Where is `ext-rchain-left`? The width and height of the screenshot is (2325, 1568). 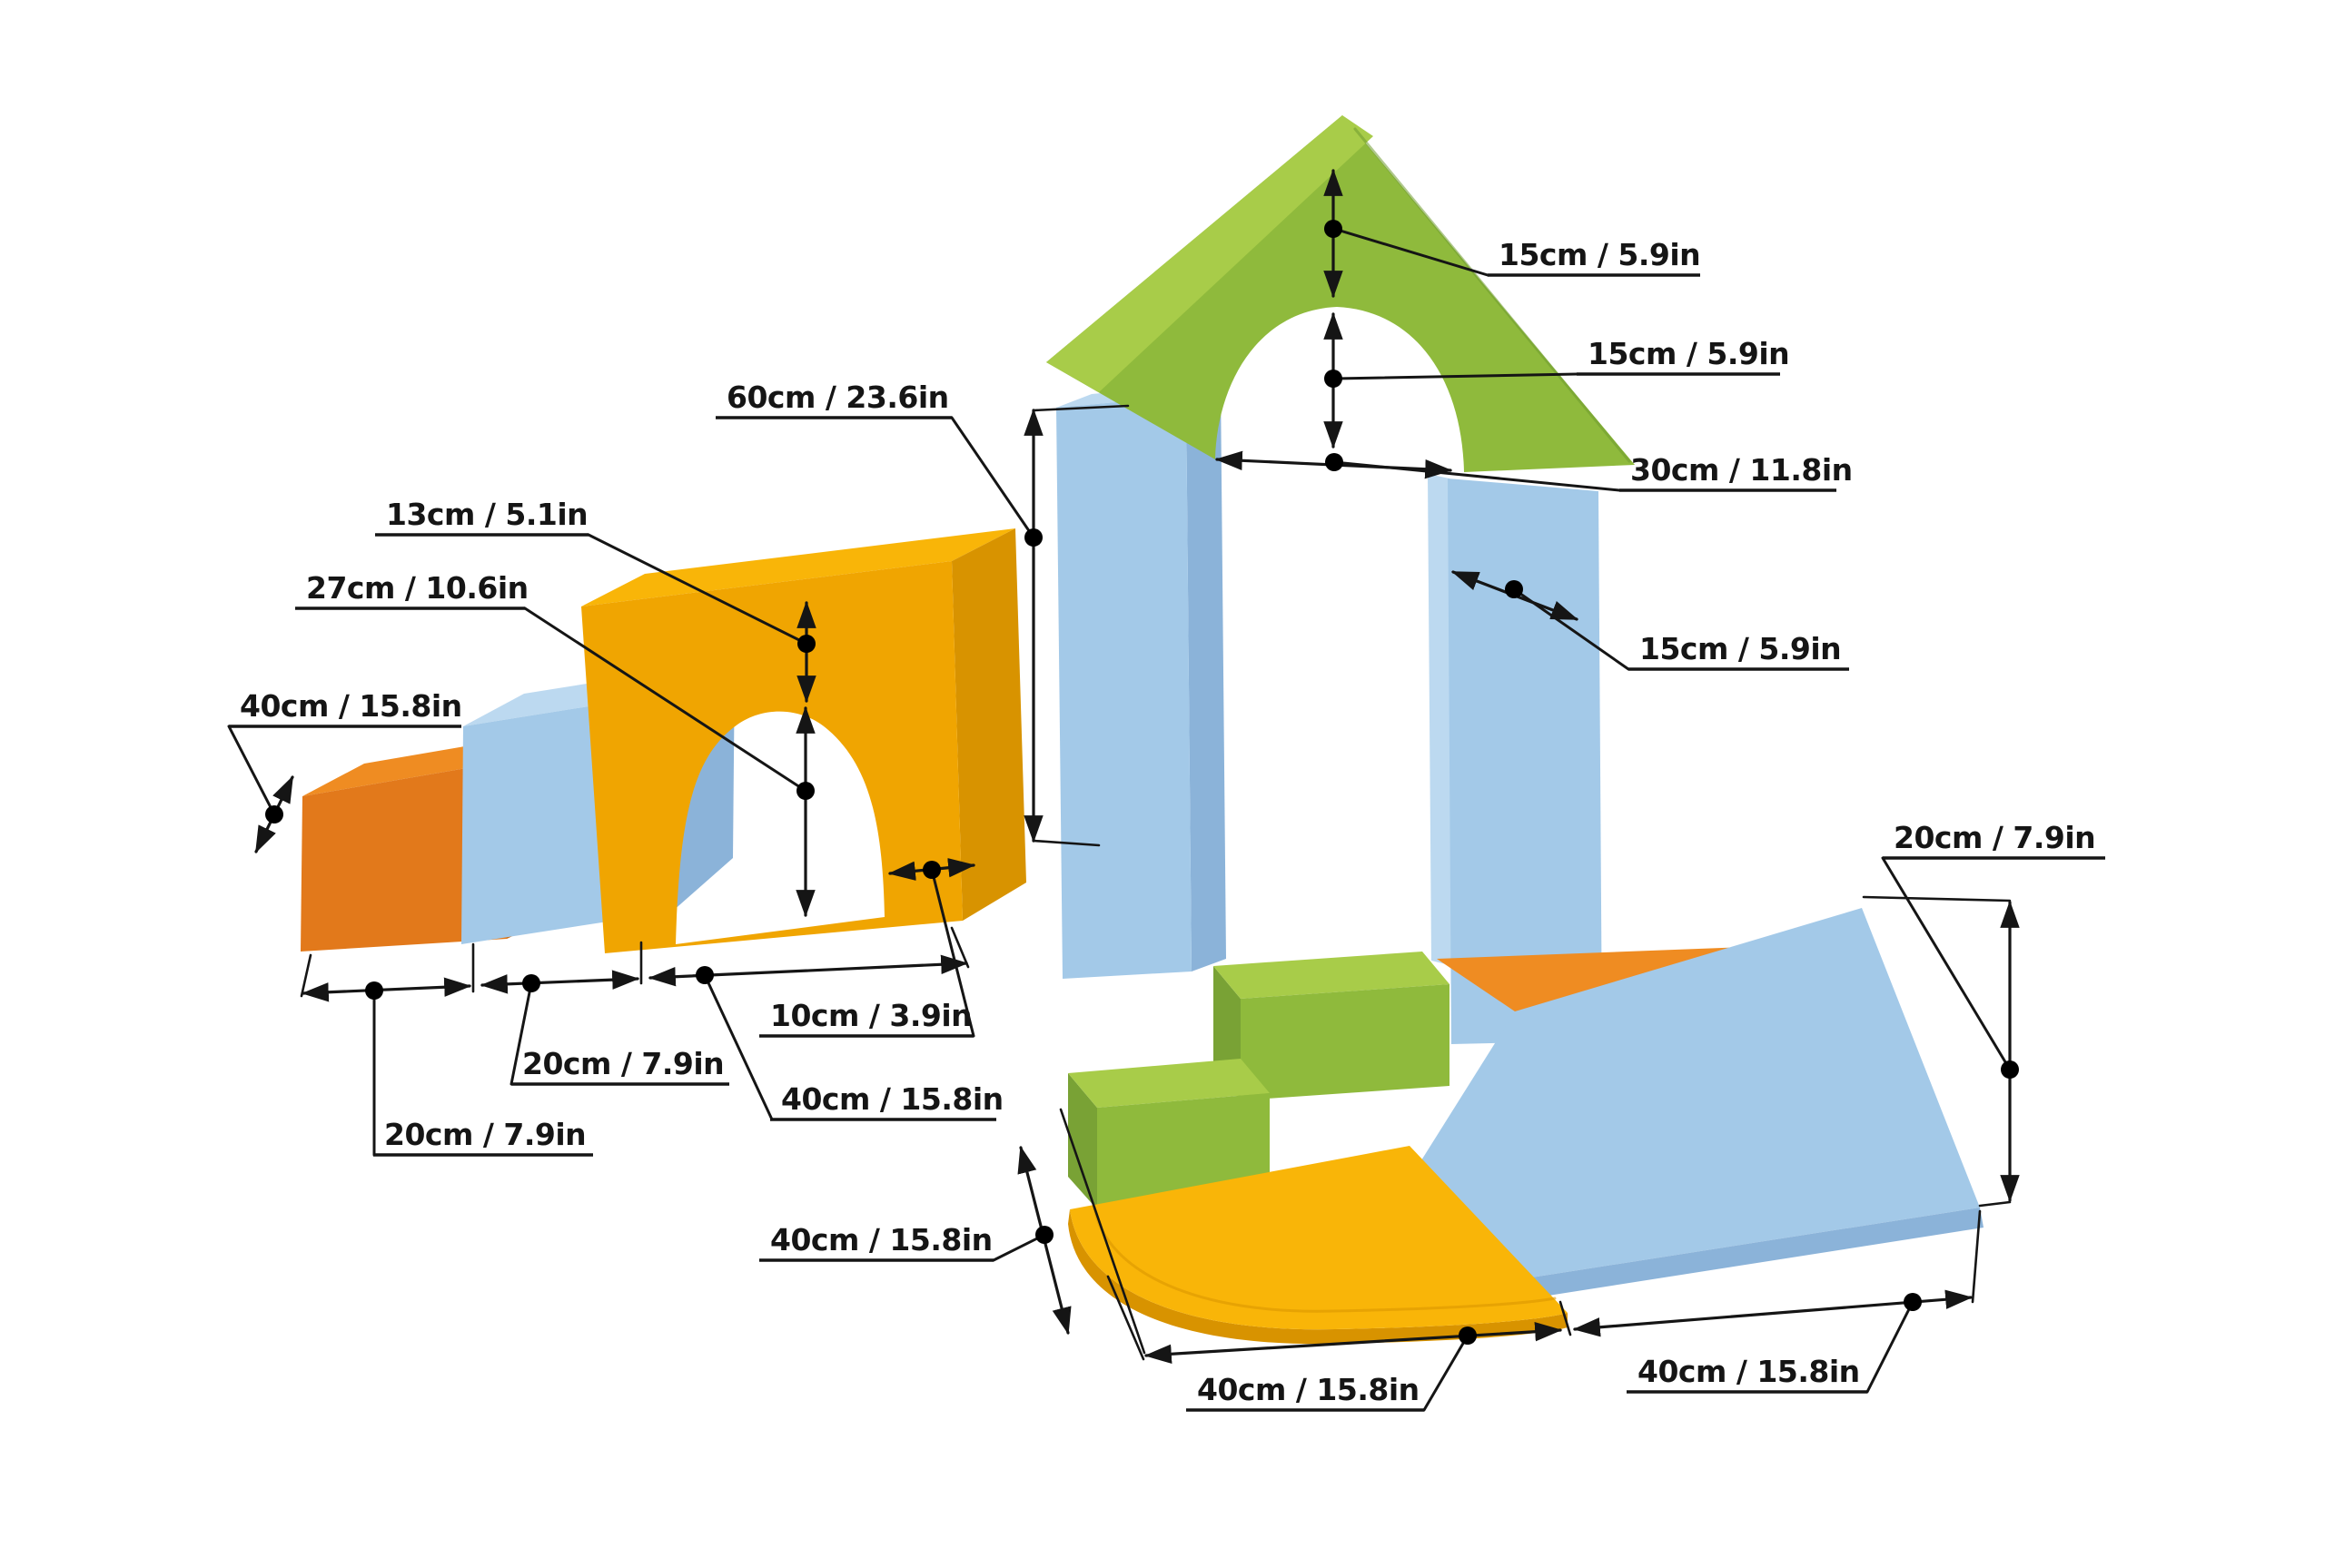
ext-rchain-left is located at coordinates (1125, 1318).